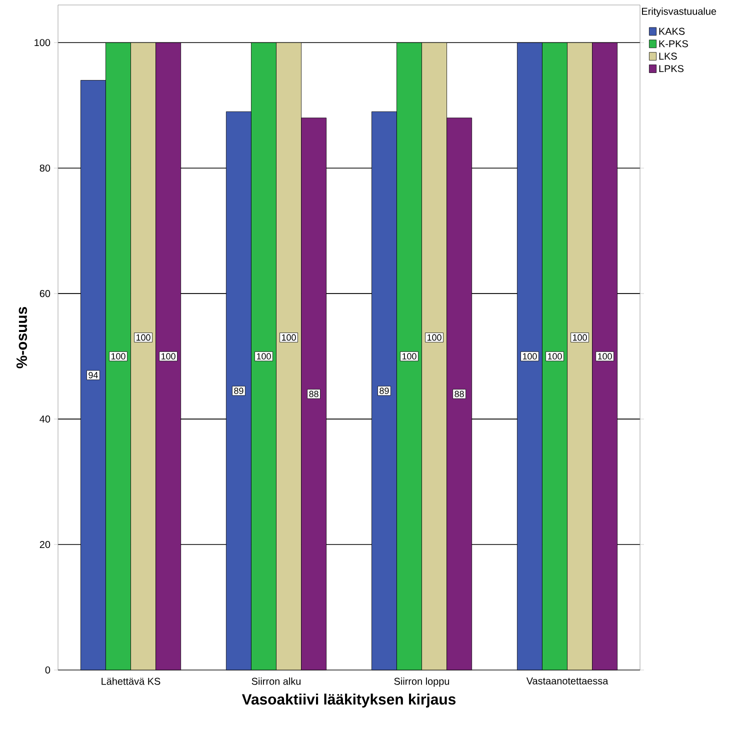 This screenshot has height=743, width=741. What do you see at coordinates (45, 544) in the screenshot?
I see `y-tick-label: 20` at bounding box center [45, 544].